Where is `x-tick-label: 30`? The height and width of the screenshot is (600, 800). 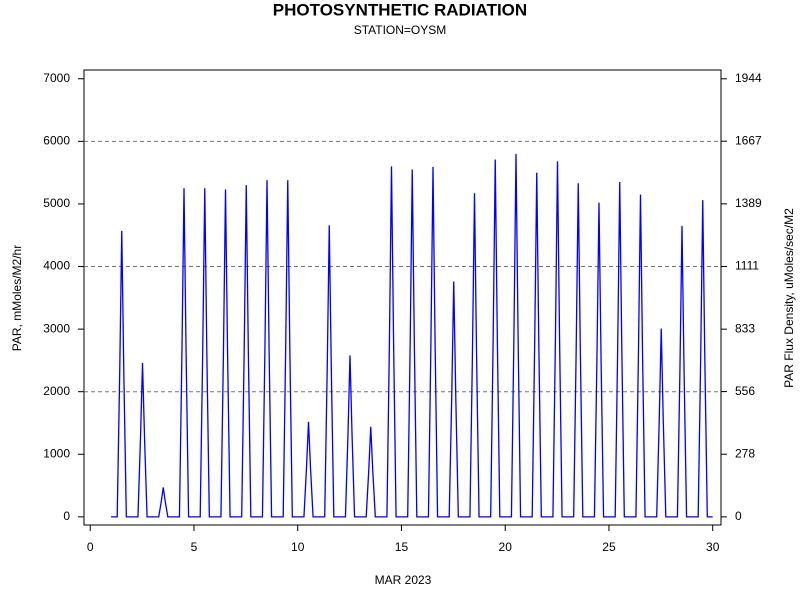
x-tick-label: 30 is located at coordinates (713, 547).